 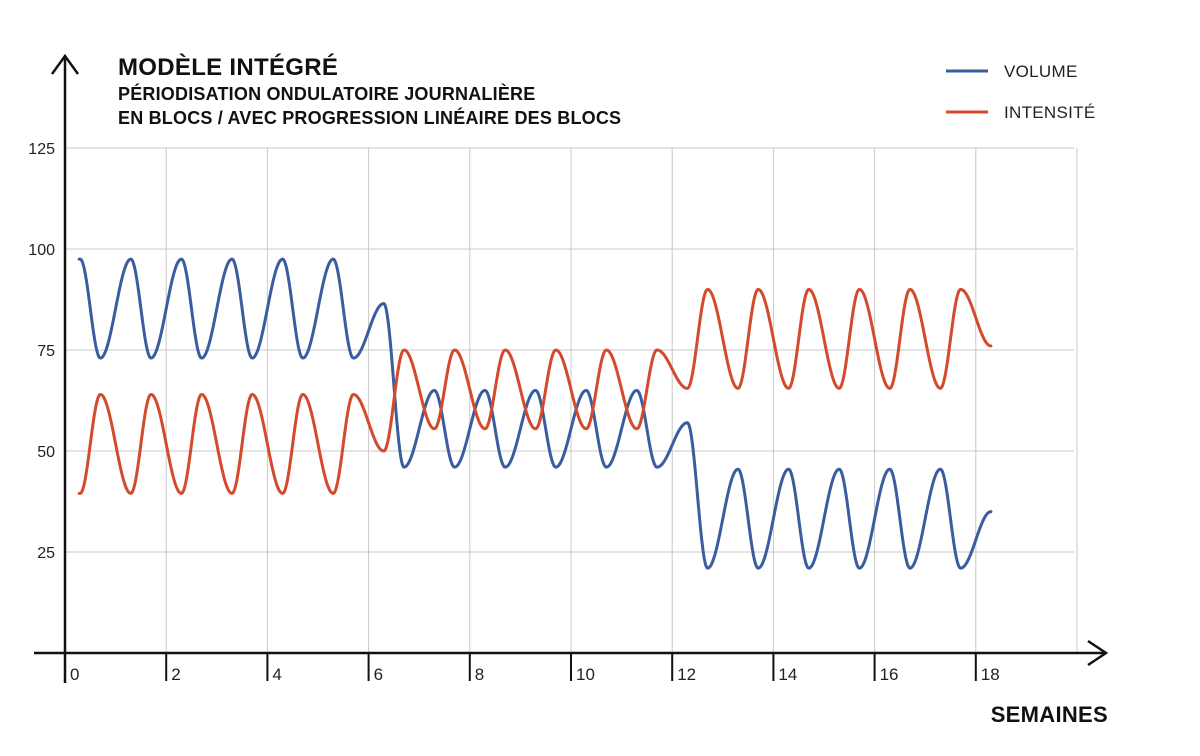 I want to click on chart-subtitle-line-1: PÉRIODISATION ONDULATOIRE JOURNALIÈRE, so click(x=327, y=94).